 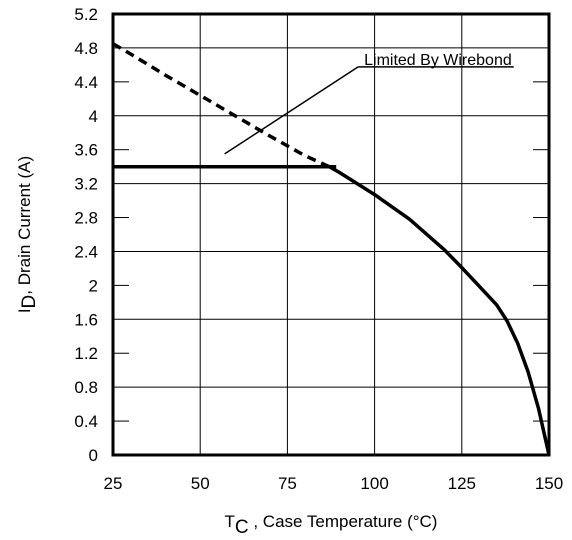 I want to click on x-tick-label: 100, so click(x=374, y=483).